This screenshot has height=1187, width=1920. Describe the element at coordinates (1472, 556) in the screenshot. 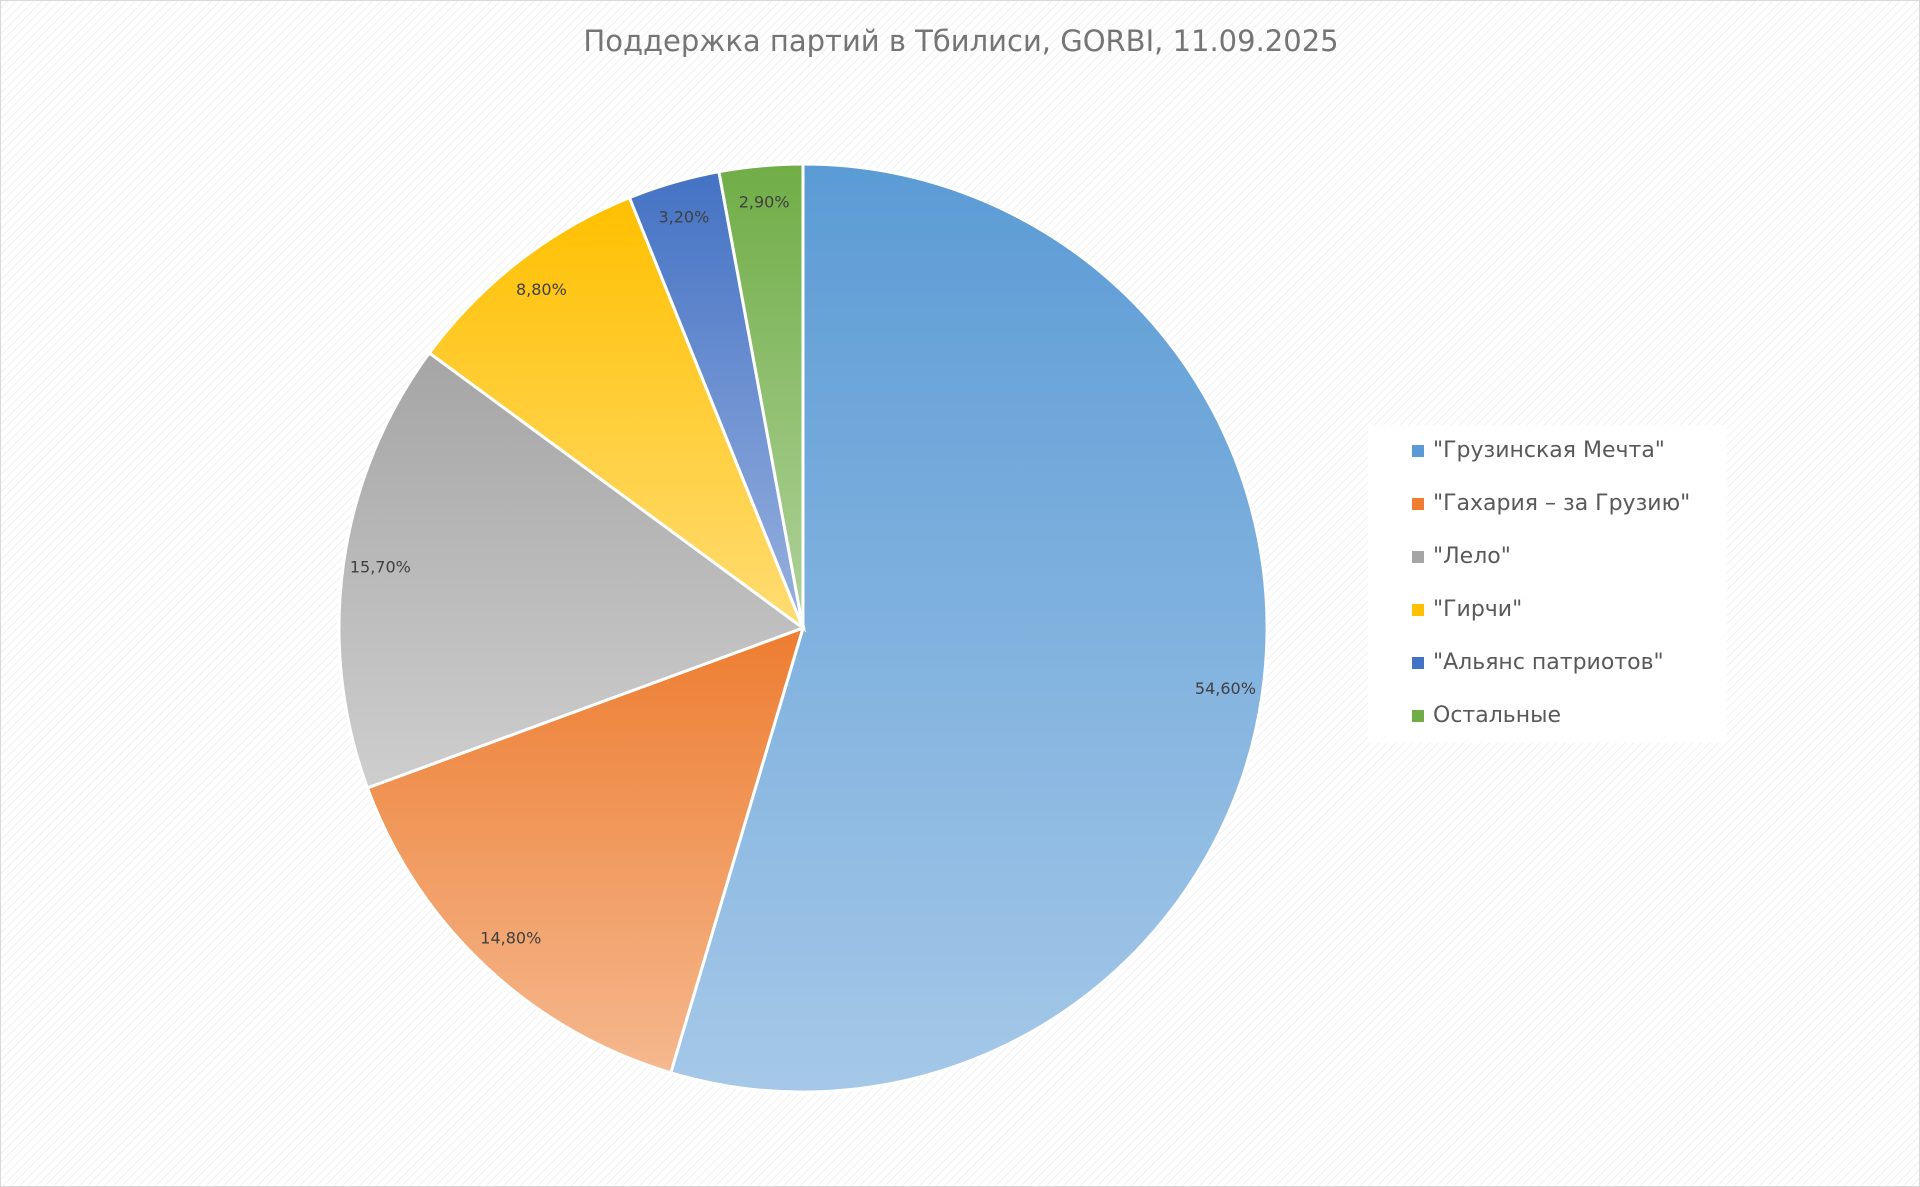

I see `legend-label: "Лело"` at that location.